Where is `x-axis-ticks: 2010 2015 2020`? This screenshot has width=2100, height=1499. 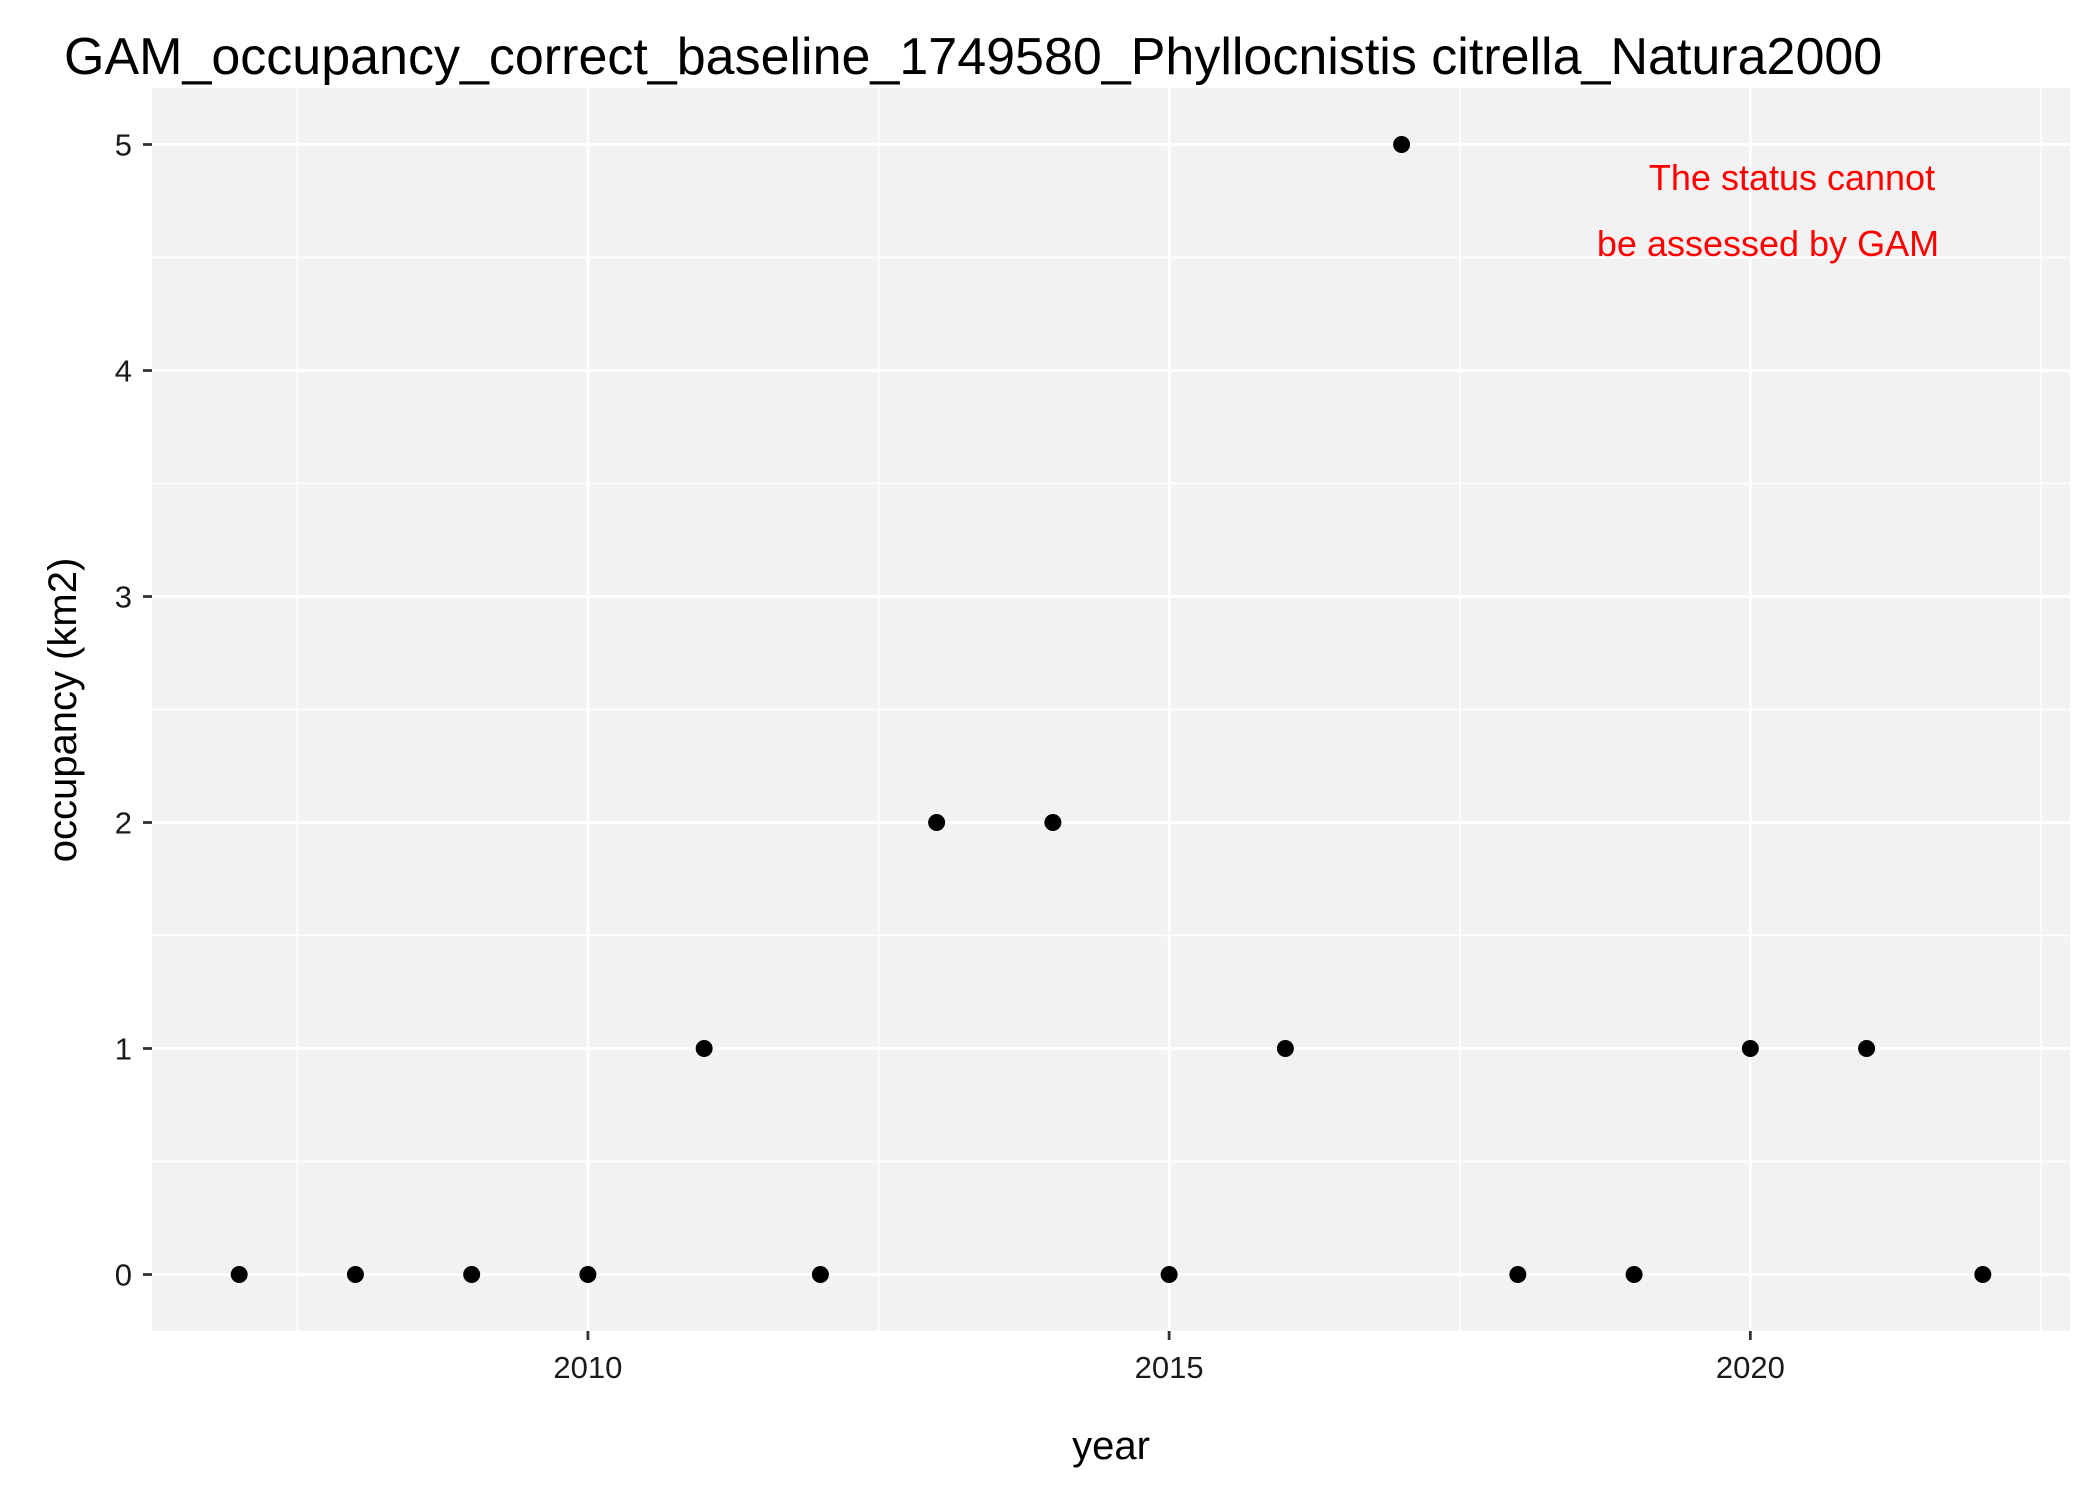 x-axis-ticks: 2010 2015 2020 is located at coordinates (1169, 1358).